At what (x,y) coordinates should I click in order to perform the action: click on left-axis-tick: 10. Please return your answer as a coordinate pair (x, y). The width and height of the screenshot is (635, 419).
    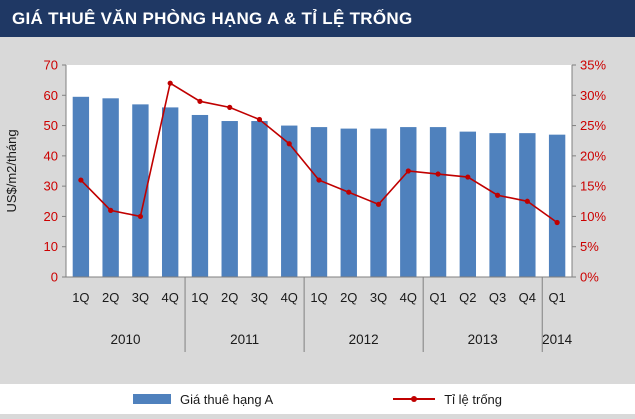
    Looking at the image, I should click on (51, 246).